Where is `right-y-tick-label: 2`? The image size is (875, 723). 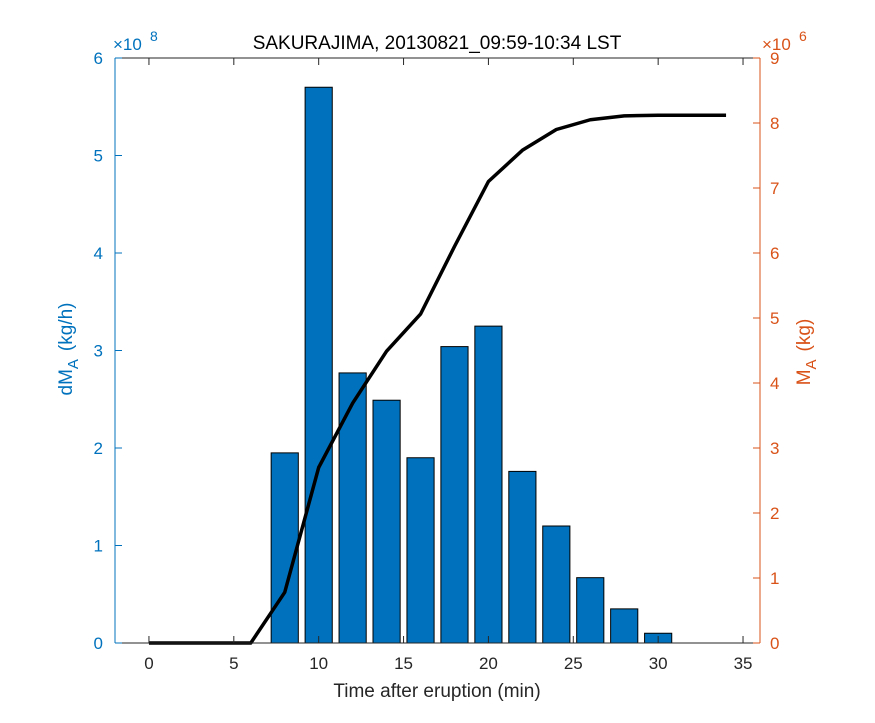 right-y-tick-label: 2 is located at coordinates (774, 513).